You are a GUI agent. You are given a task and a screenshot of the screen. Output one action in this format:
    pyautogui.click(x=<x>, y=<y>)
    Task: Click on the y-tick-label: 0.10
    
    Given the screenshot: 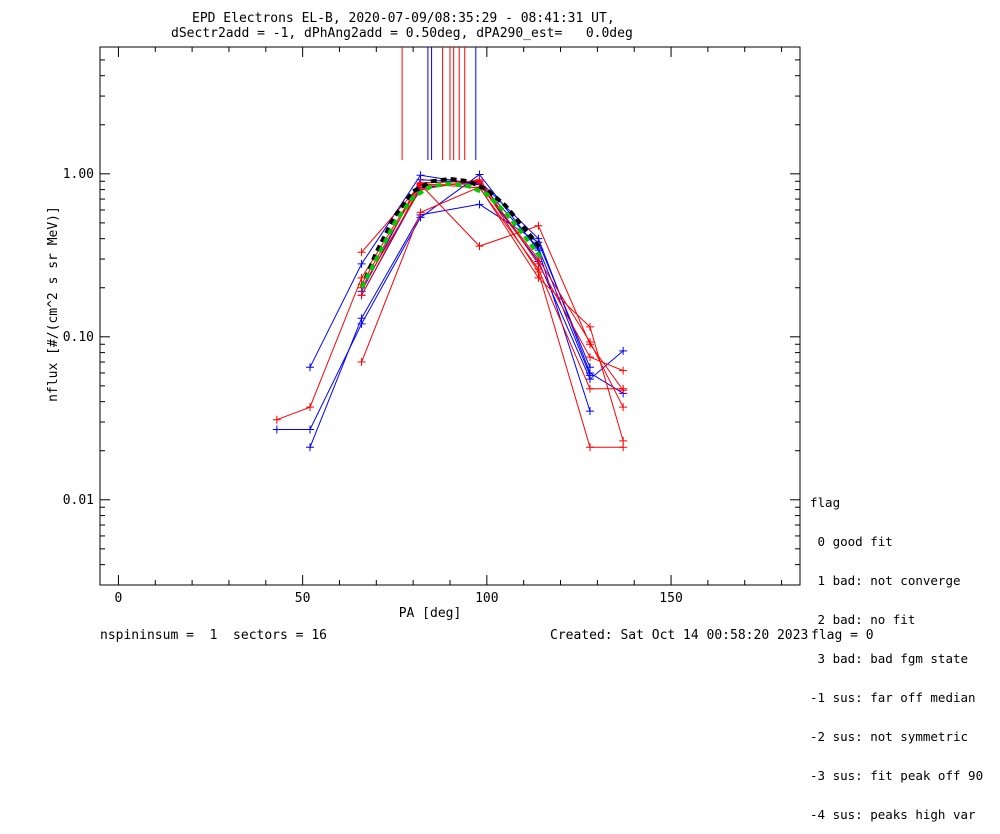 What is the action you would take?
    pyautogui.click(x=78, y=337)
    